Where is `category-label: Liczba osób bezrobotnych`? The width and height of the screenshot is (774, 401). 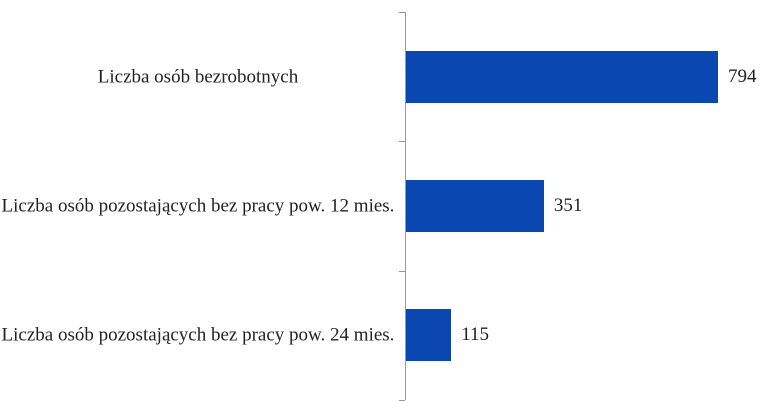
category-label: Liczba osób bezrobotnych is located at coordinates (198, 77).